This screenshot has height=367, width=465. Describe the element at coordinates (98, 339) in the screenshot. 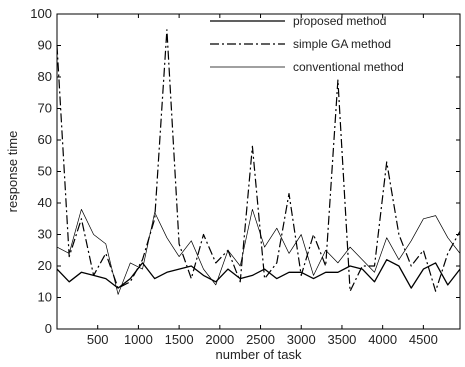

I see `x-tick-label: 500` at that location.